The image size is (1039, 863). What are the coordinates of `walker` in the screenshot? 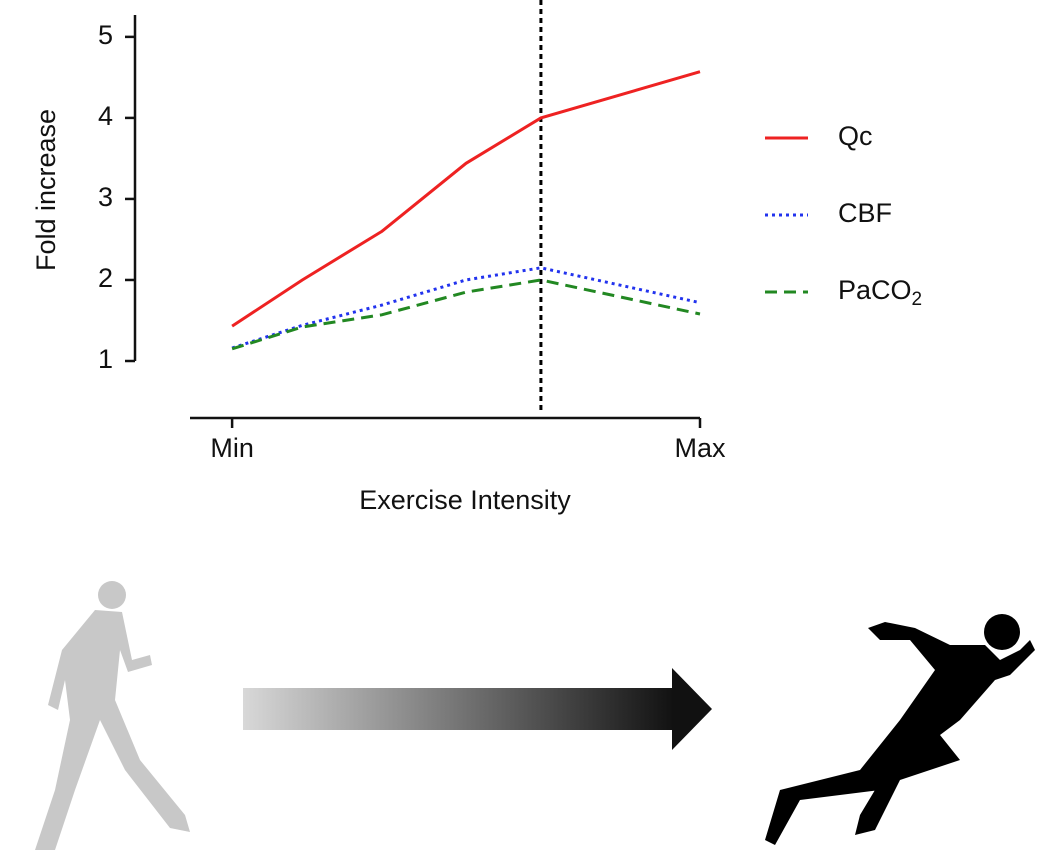 It's located at (112, 715).